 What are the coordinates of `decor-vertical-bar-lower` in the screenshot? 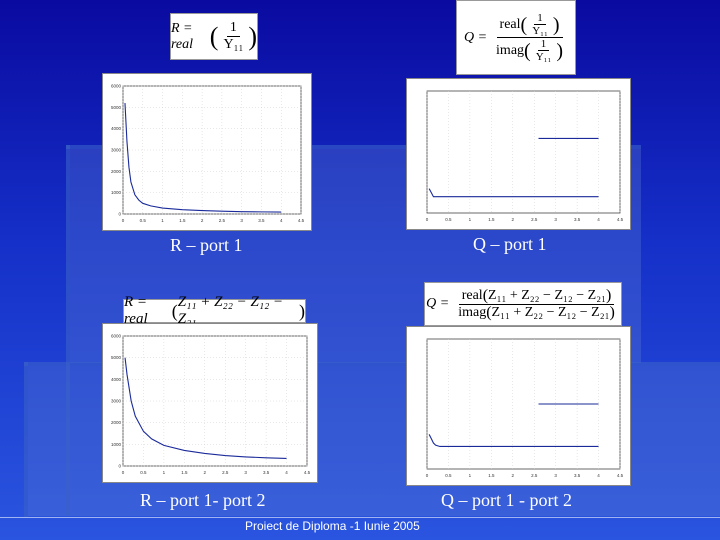 It's located at (26, 439).